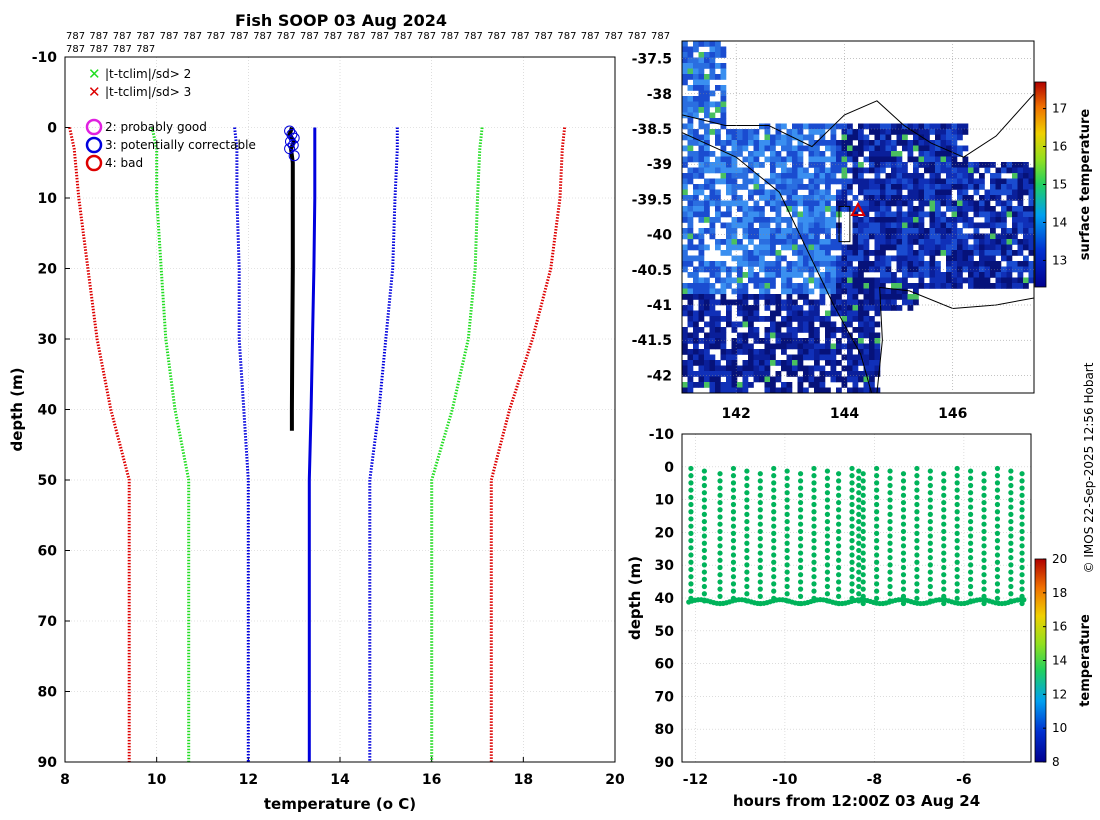 This screenshot has width=1100, height=820. I want to click on drop-location-marker, so click(858, 208).